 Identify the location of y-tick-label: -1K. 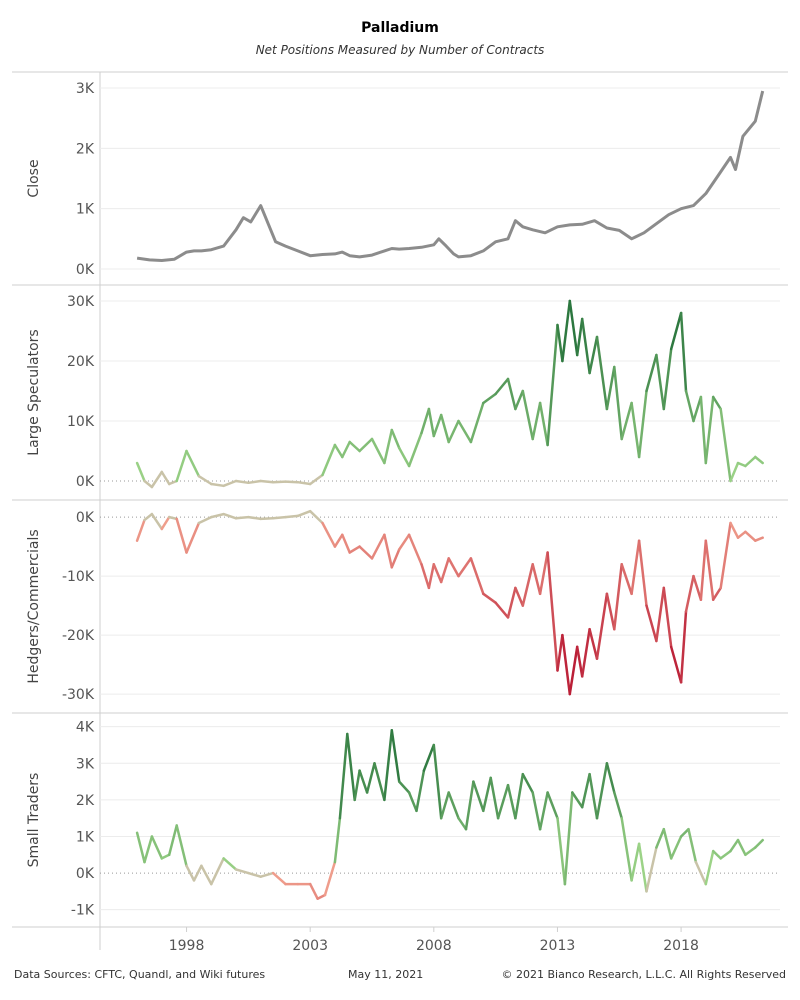
(83, 911).